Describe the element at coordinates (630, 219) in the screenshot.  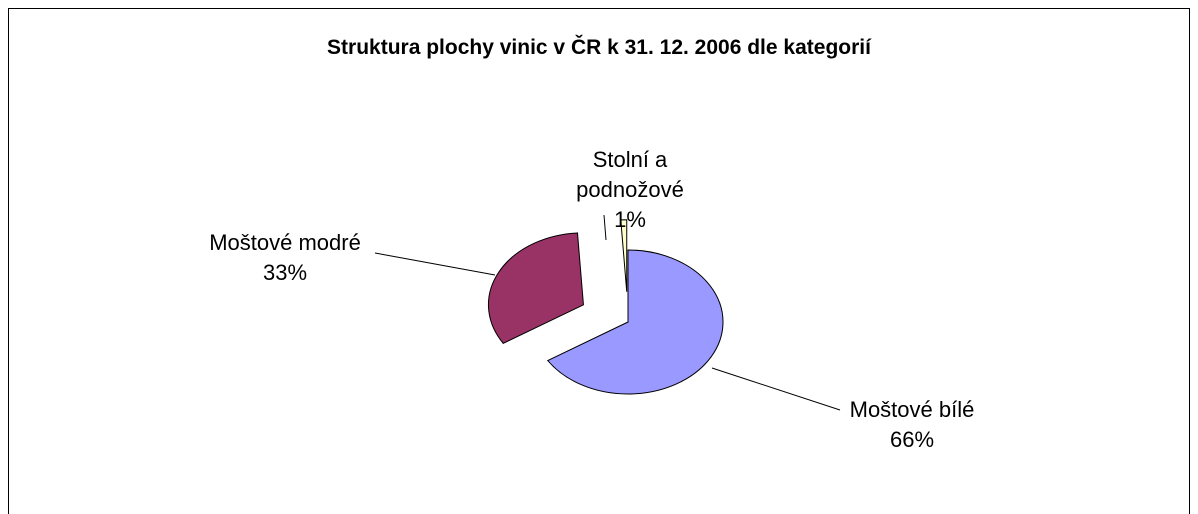
I see `slice-value-label: 1%` at that location.